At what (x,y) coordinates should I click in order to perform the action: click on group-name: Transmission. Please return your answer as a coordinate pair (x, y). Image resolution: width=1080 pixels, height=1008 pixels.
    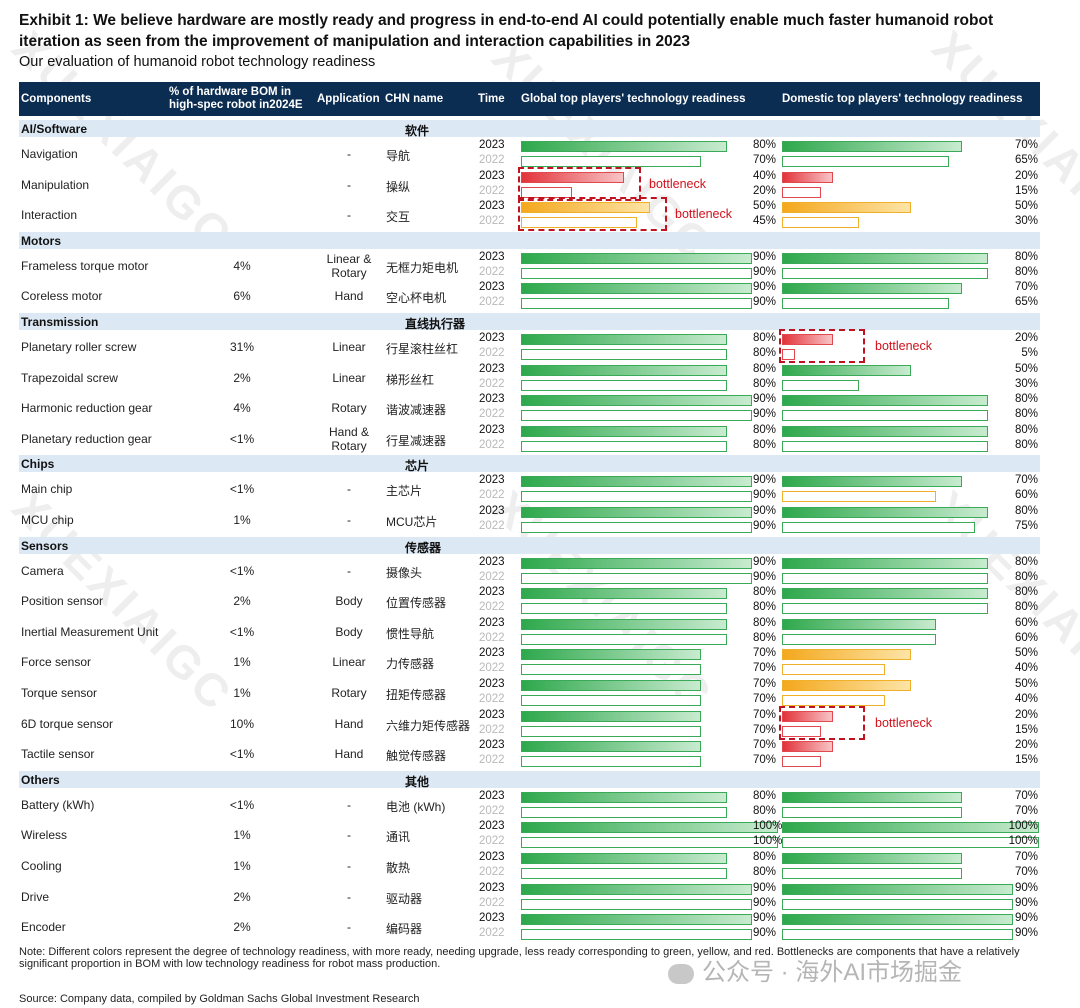
    Looking at the image, I should click on (60, 322).